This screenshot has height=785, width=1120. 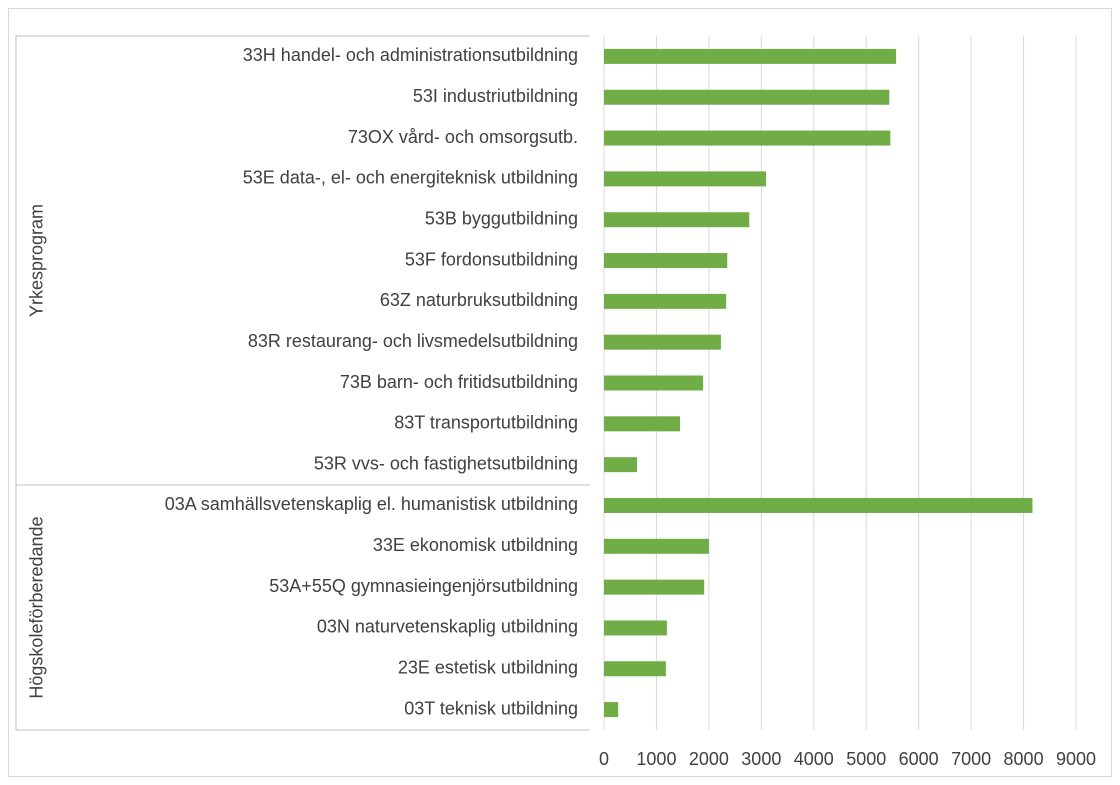 I want to click on x-tick-label: 9000, so click(x=1076, y=759).